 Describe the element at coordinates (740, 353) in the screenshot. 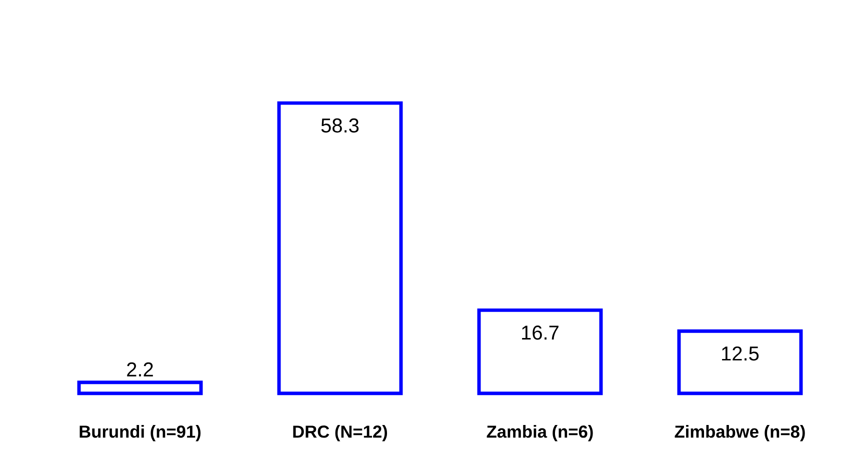

I see `data-label: 12.5` at that location.